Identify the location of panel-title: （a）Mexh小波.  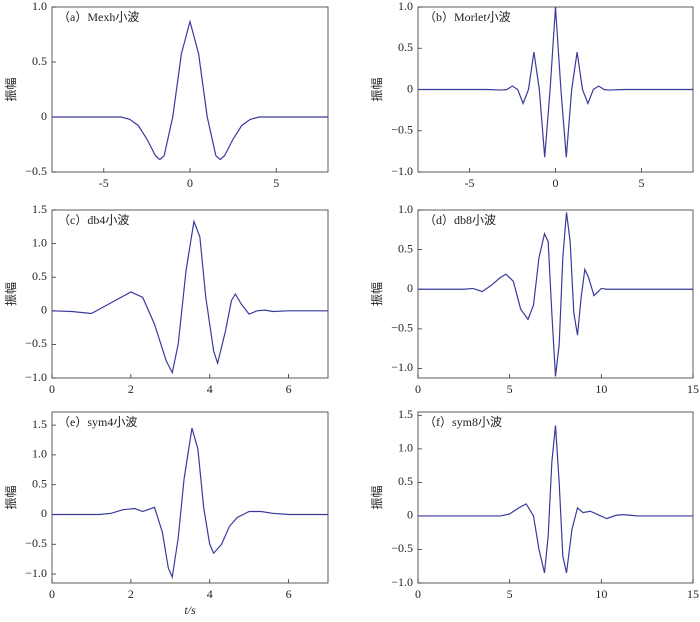
(98, 17).